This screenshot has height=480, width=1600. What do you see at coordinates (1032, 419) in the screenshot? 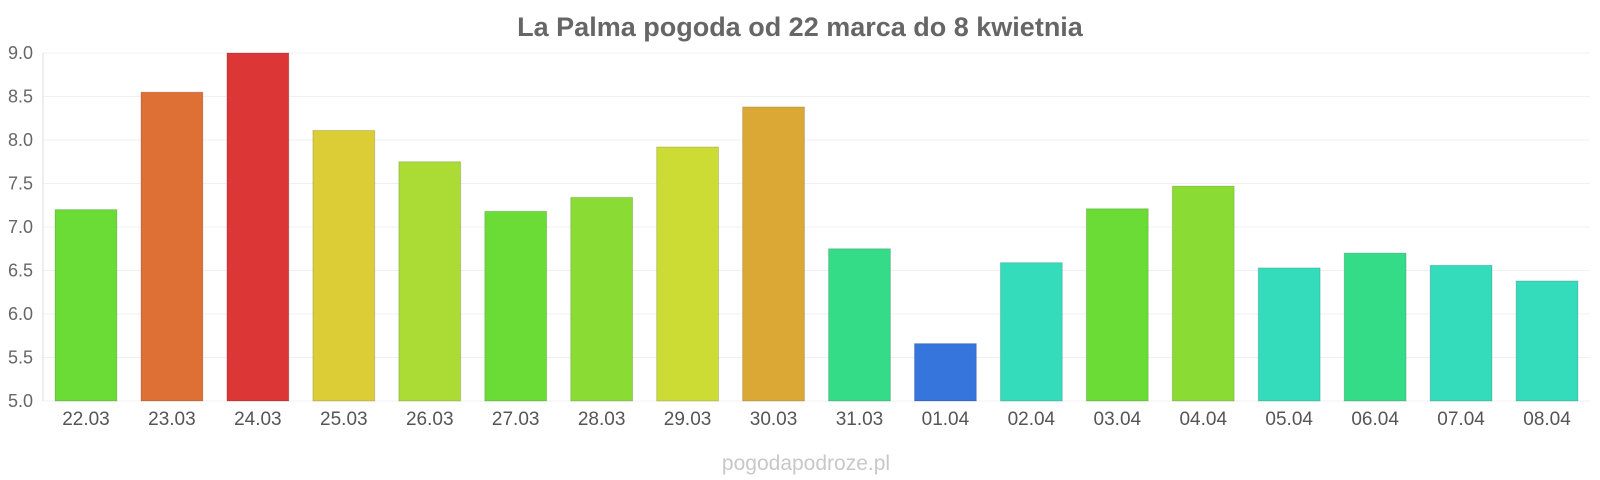
I see `x-tick-label: 02.04` at bounding box center [1032, 419].